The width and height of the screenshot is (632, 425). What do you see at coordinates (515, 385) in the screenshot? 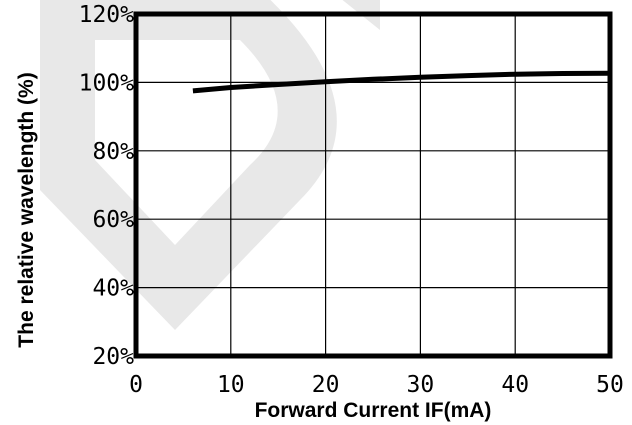
I see `x-tick-label: 40` at bounding box center [515, 385].